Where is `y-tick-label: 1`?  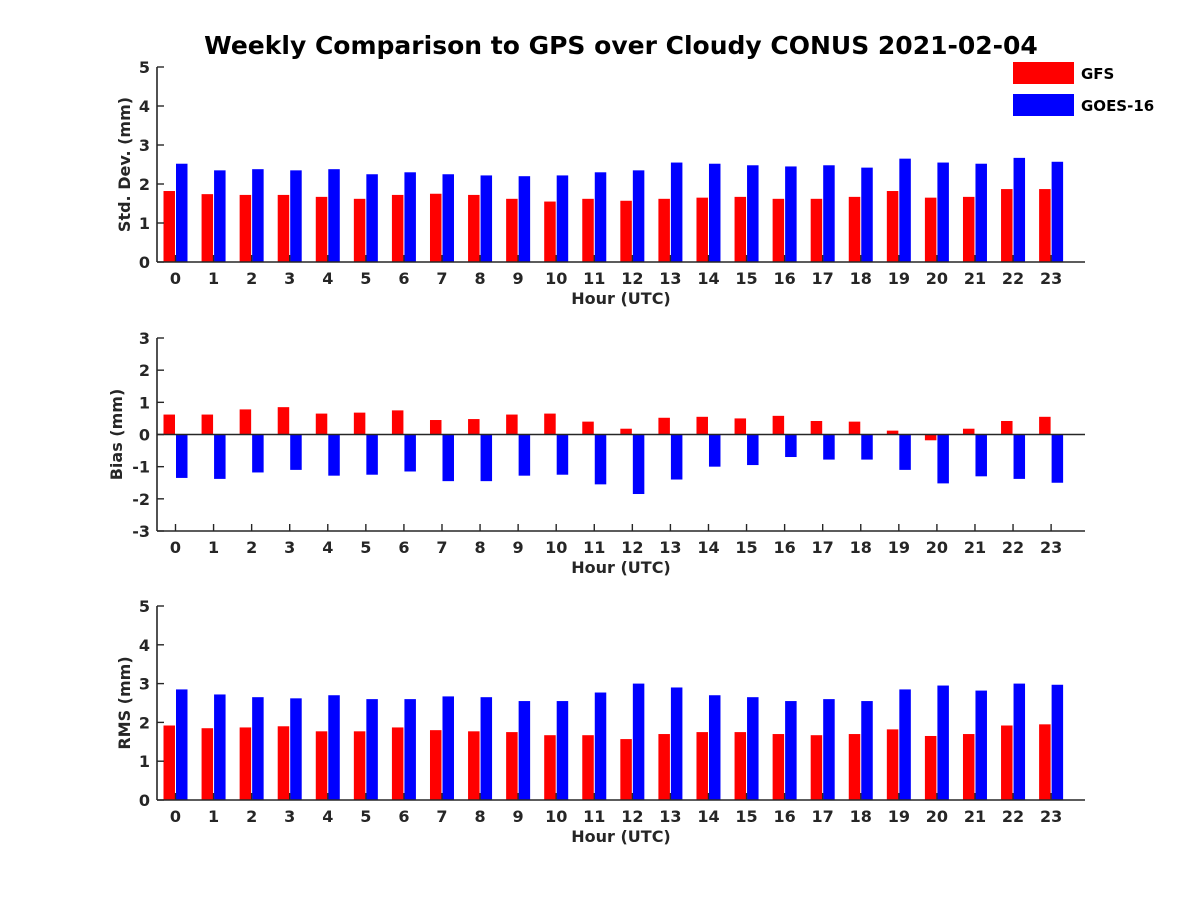 y-tick-label: 1 is located at coordinates (144, 402).